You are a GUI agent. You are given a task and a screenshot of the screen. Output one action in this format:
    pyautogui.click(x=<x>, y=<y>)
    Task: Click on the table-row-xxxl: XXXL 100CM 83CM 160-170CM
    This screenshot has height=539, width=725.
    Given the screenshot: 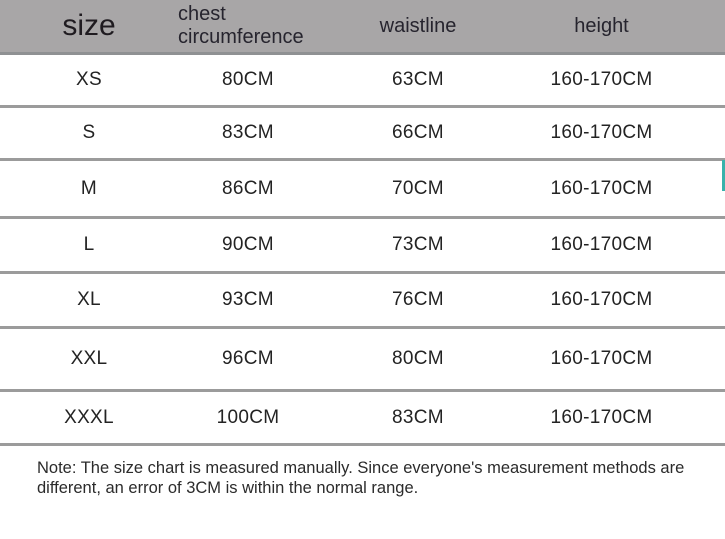 What is the action you would take?
    pyautogui.click(x=362, y=419)
    